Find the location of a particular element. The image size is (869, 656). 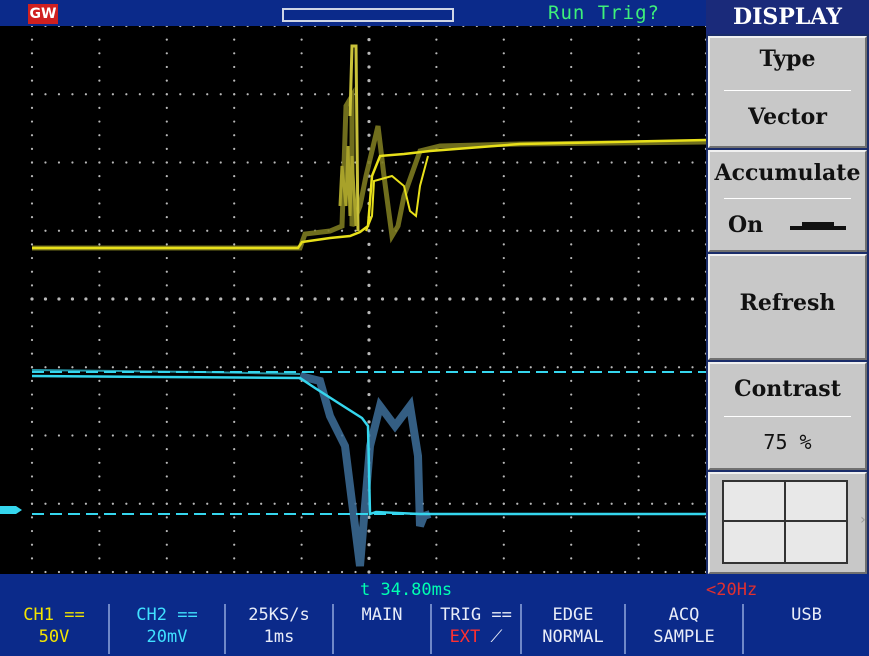

usb-status: USB is located at coordinates (806, 629).